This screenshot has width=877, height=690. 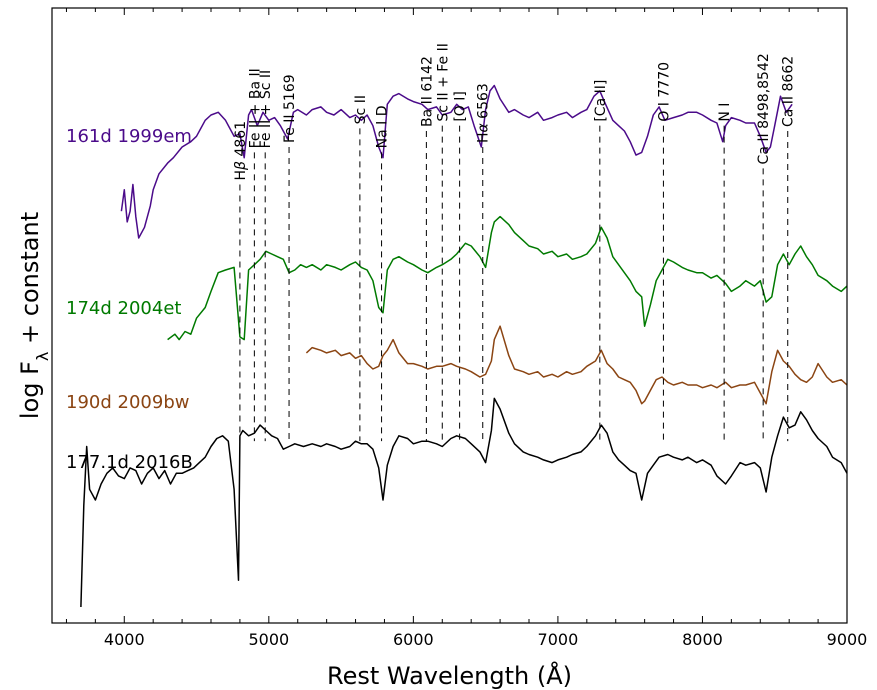 I want to click on line-id-label-3: Fe II 5169, so click(x=290, y=108).